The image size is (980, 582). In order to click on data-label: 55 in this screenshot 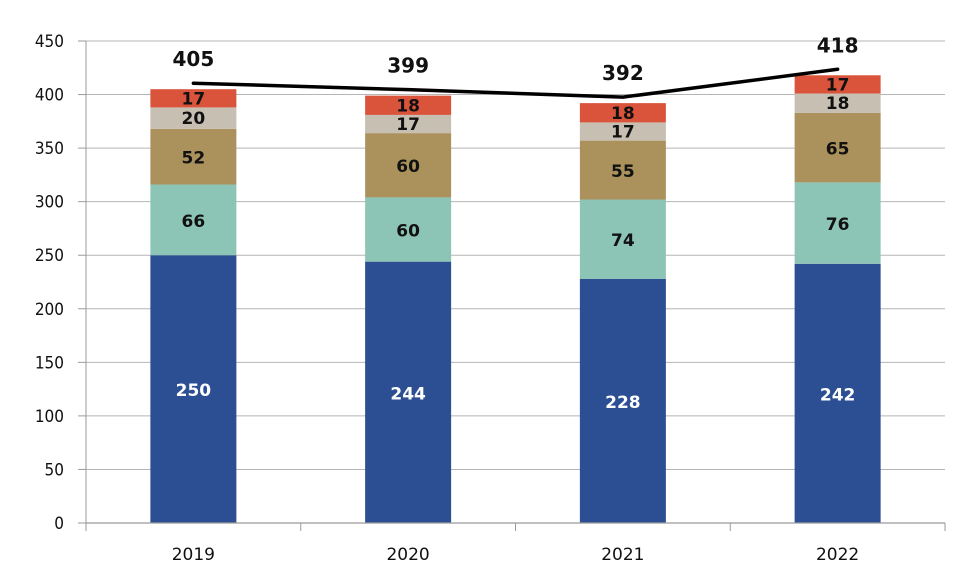, I will do `click(623, 172)`.